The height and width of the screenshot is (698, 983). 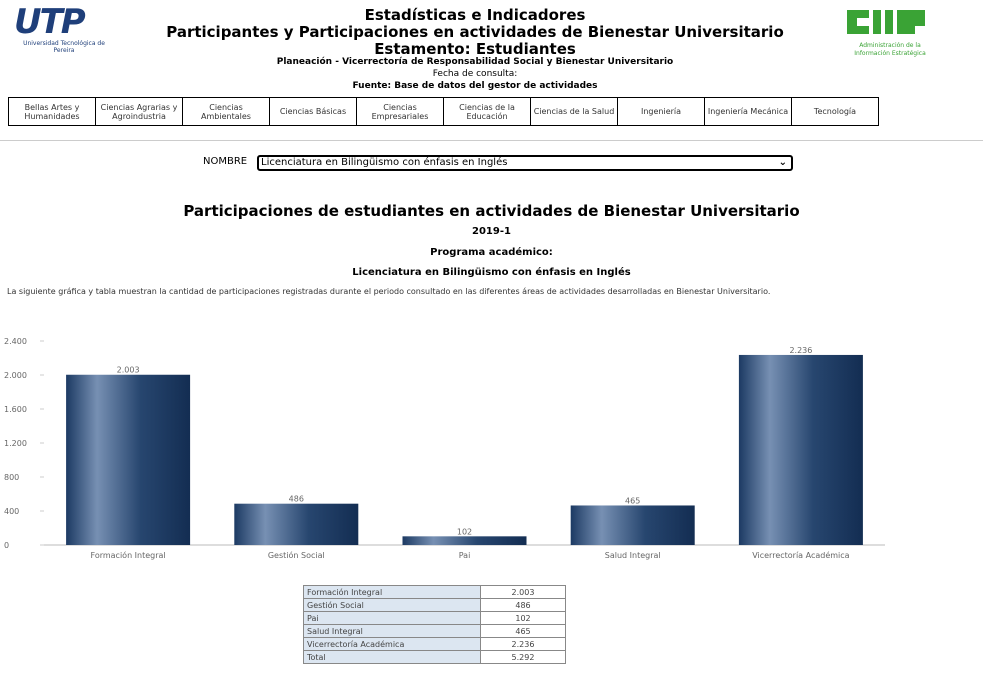 I want to click on table-row: Salud Integral 465, so click(x=434, y=631).